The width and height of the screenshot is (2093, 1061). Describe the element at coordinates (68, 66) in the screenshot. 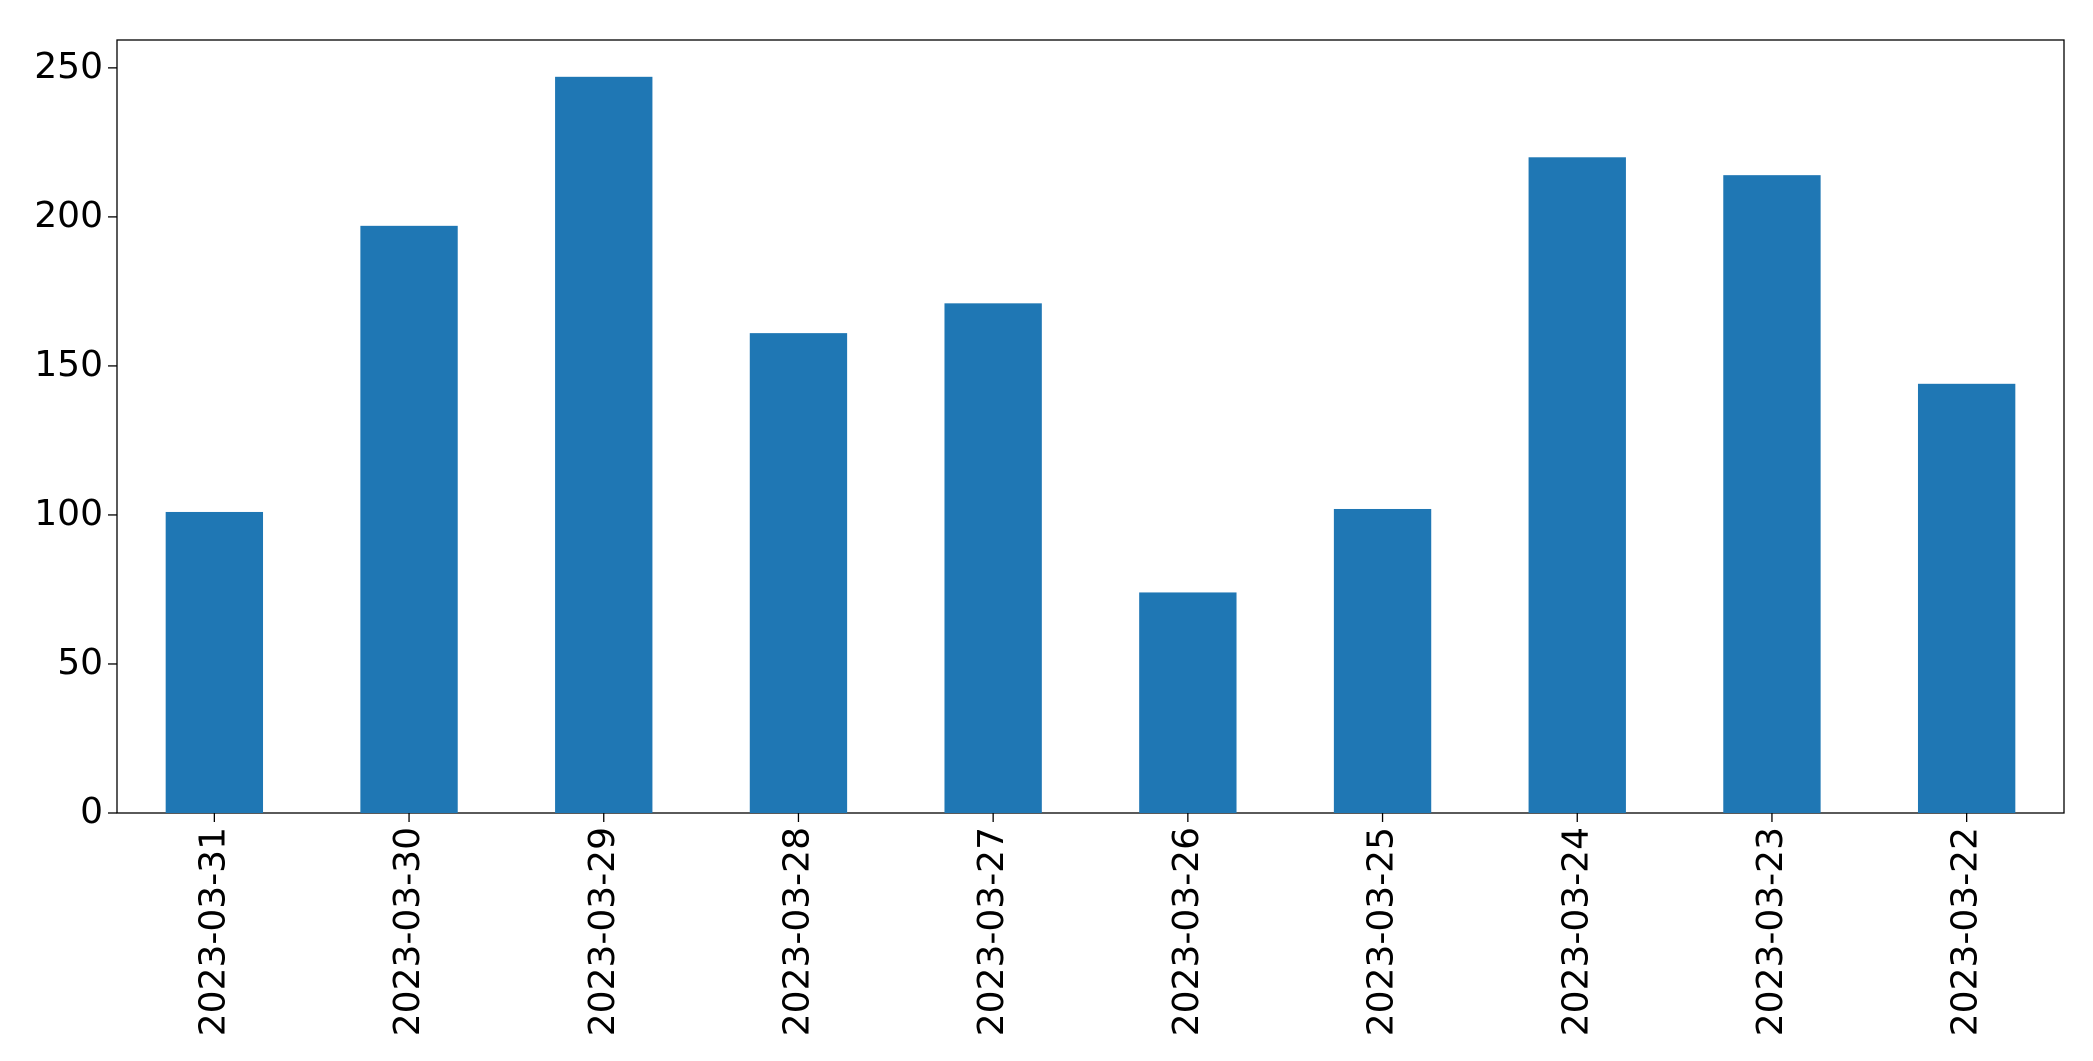

I see `y-tick-label: 250` at that location.